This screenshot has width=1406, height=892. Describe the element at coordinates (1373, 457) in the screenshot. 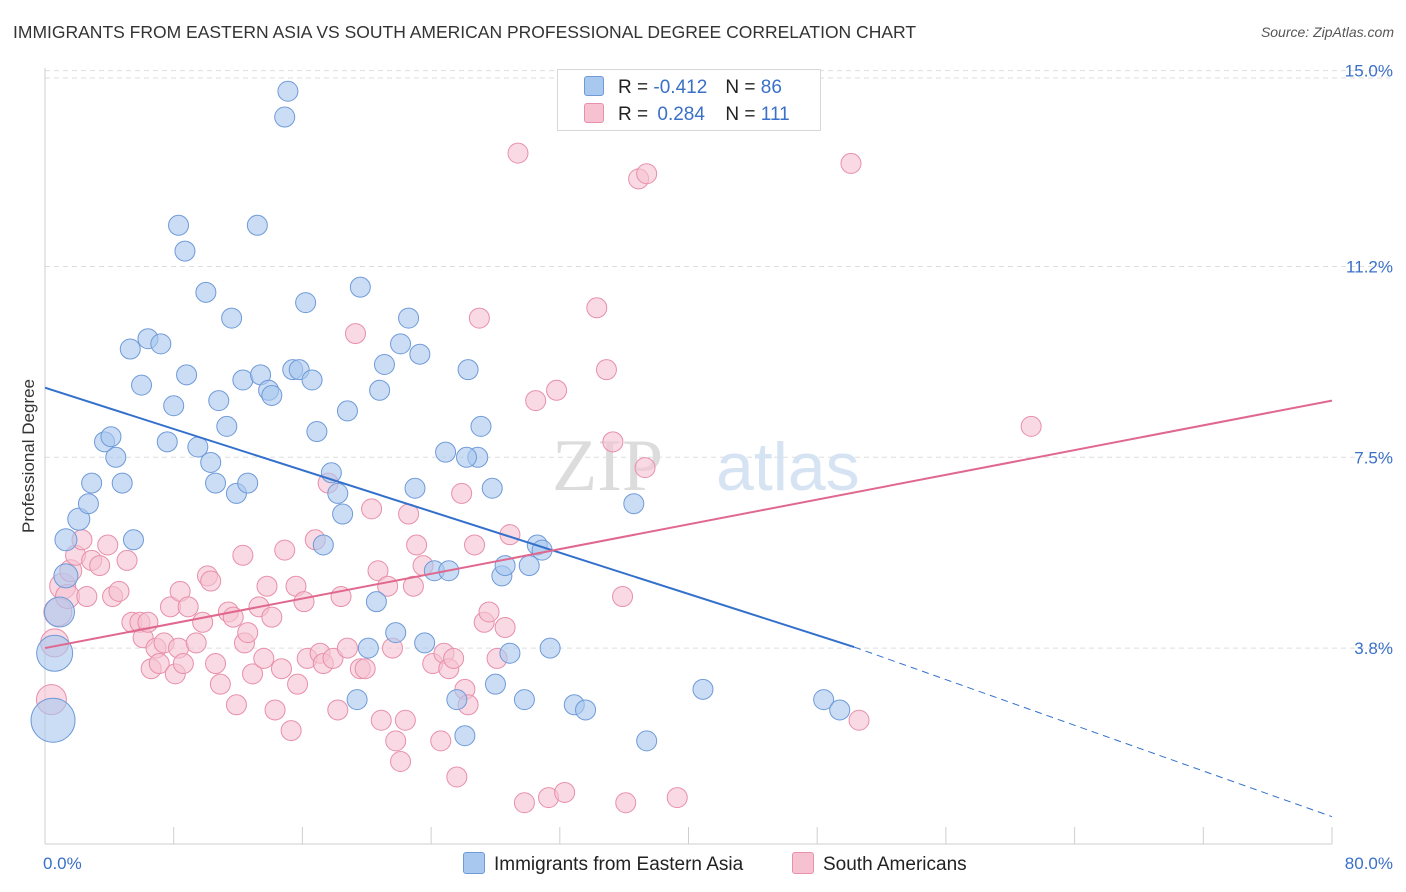

I see `y-tick-label: 7.5%` at that location.